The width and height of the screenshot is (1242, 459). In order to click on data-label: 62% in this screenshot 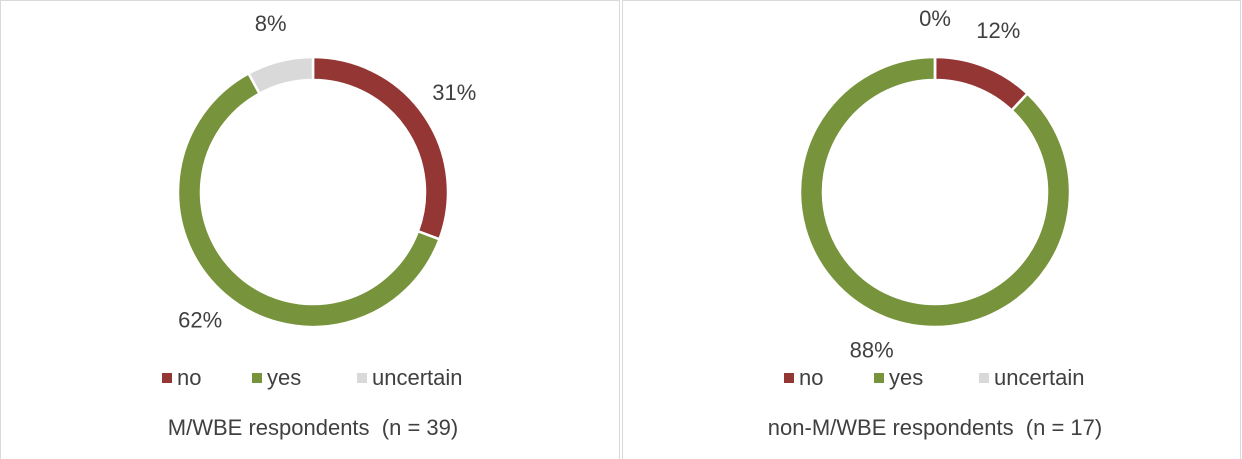, I will do `click(200, 320)`.